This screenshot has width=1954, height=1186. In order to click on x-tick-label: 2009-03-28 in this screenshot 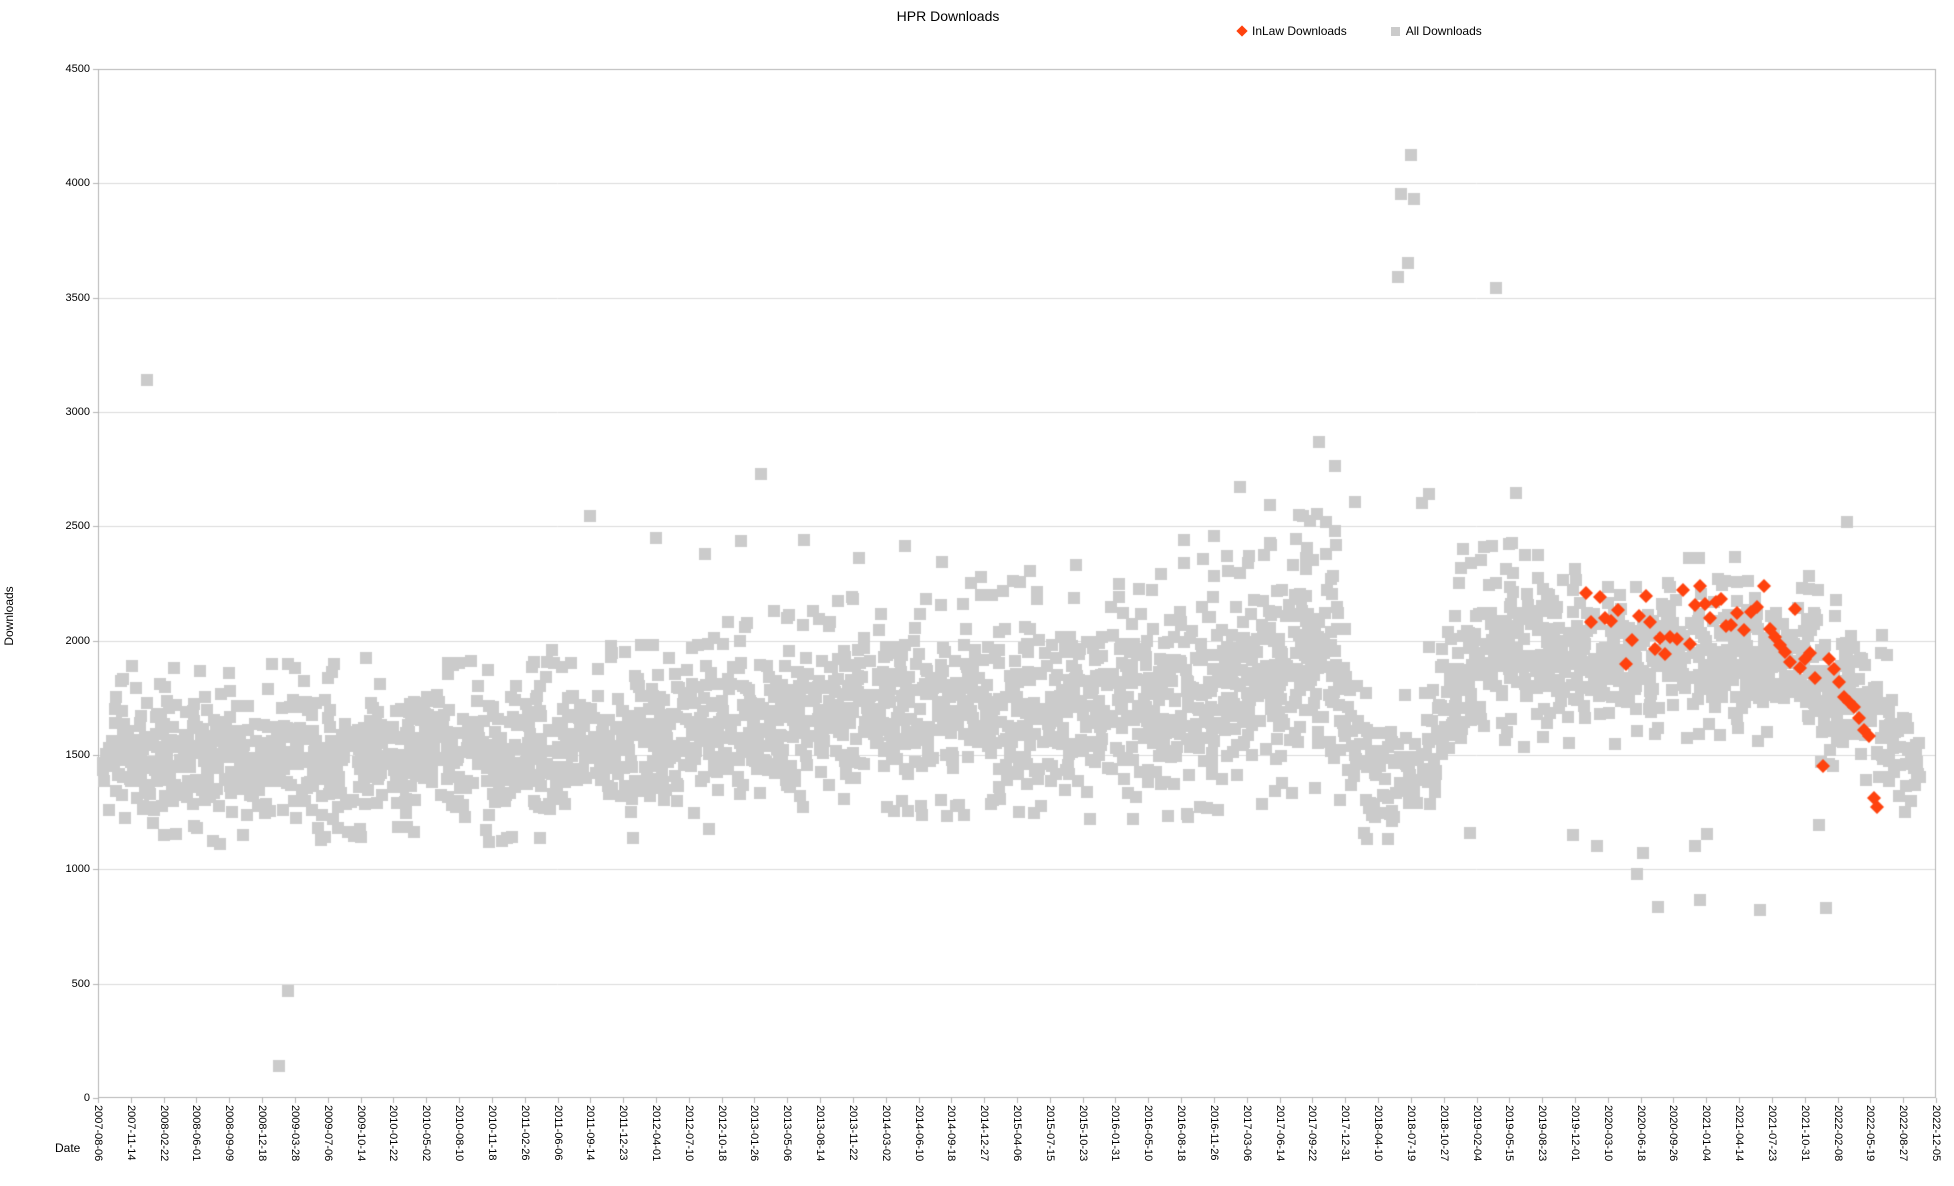, I will do `click(294, 1133)`.